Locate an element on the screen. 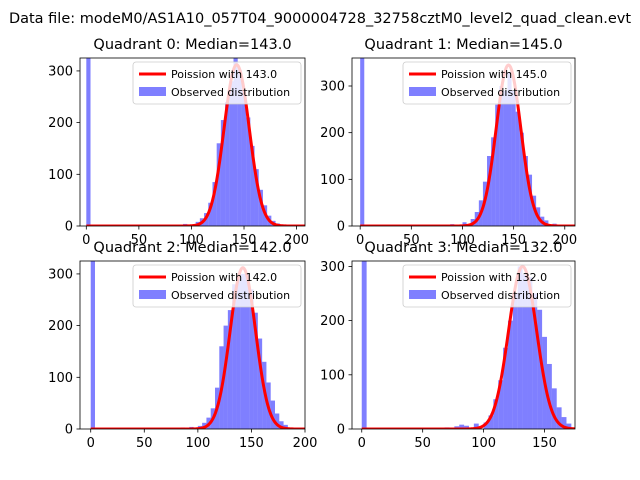 Image resolution: width=640 pixels, height=480 pixels. chart-title: Quadrant 2: Median=142.0 is located at coordinates (192, 248).